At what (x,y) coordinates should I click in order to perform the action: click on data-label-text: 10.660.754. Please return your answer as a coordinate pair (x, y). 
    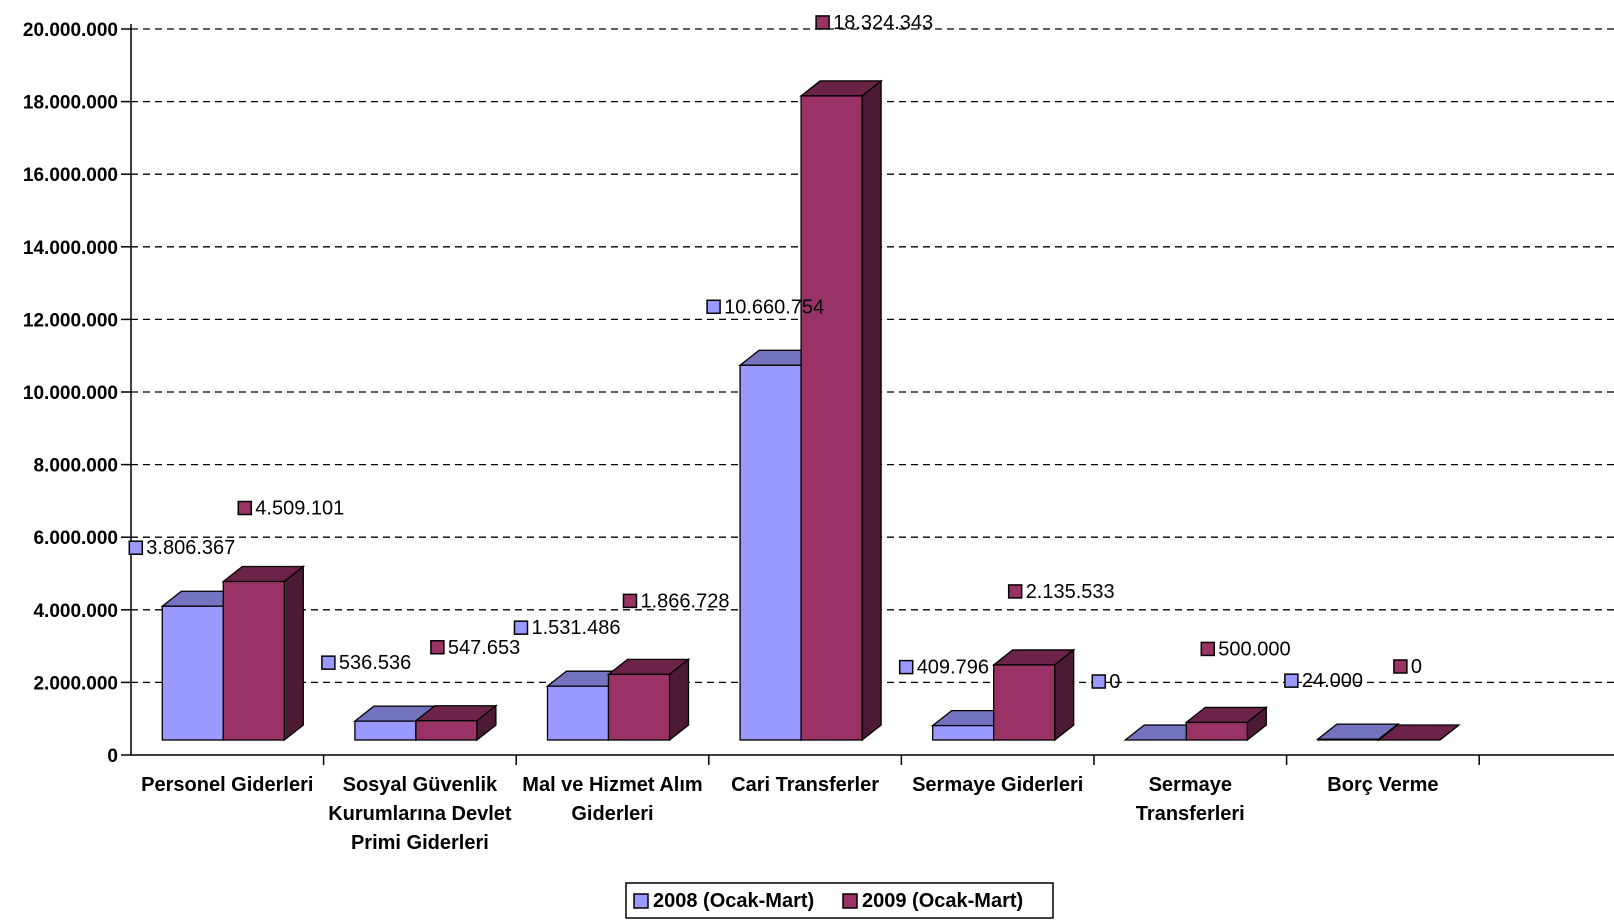
    Looking at the image, I should click on (774, 307).